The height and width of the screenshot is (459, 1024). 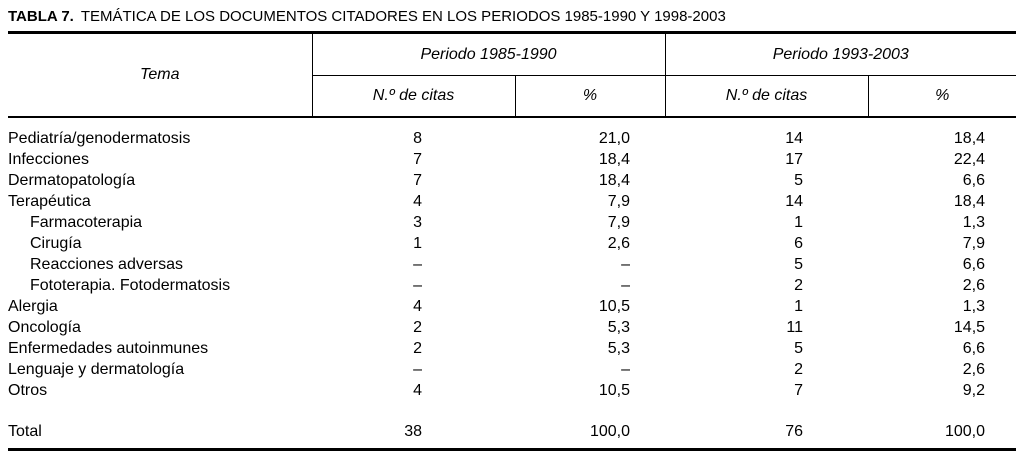 What do you see at coordinates (72, 180) in the screenshot?
I see `row-tema: Dermatopatología` at bounding box center [72, 180].